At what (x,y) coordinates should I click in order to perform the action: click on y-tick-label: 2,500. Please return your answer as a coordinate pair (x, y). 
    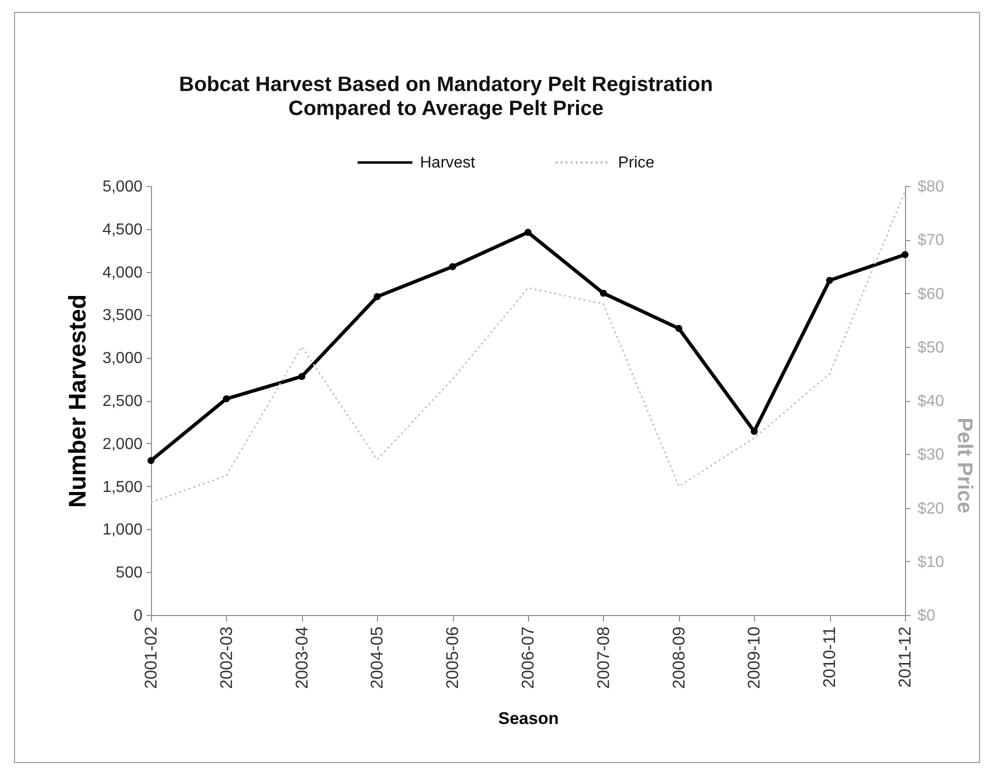
    Looking at the image, I should click on (122, 401).